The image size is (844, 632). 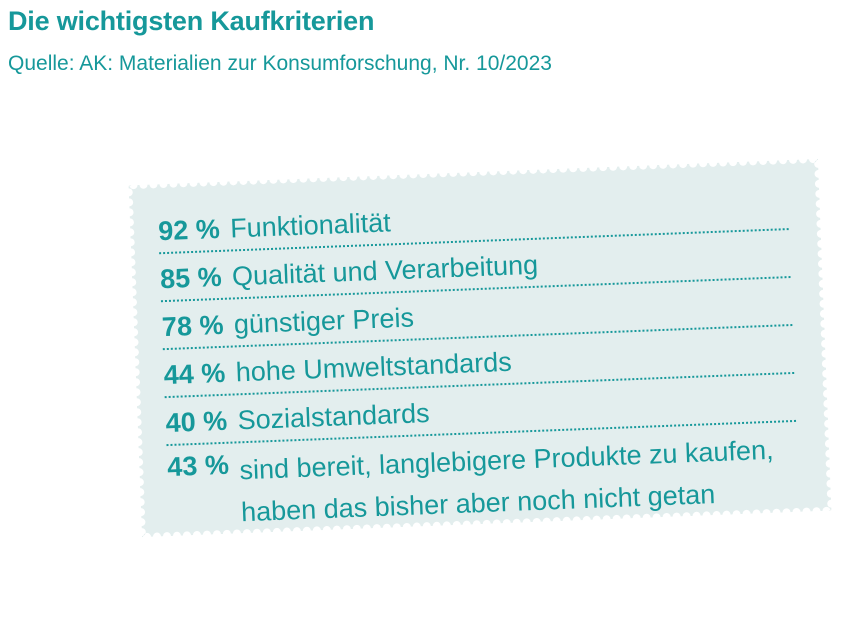 What do you see at coordinates (191, 21) in the screenshot?
I see `chart-title: Die wichtigsten Kaufkriterien` at bounding box center [191, 21].